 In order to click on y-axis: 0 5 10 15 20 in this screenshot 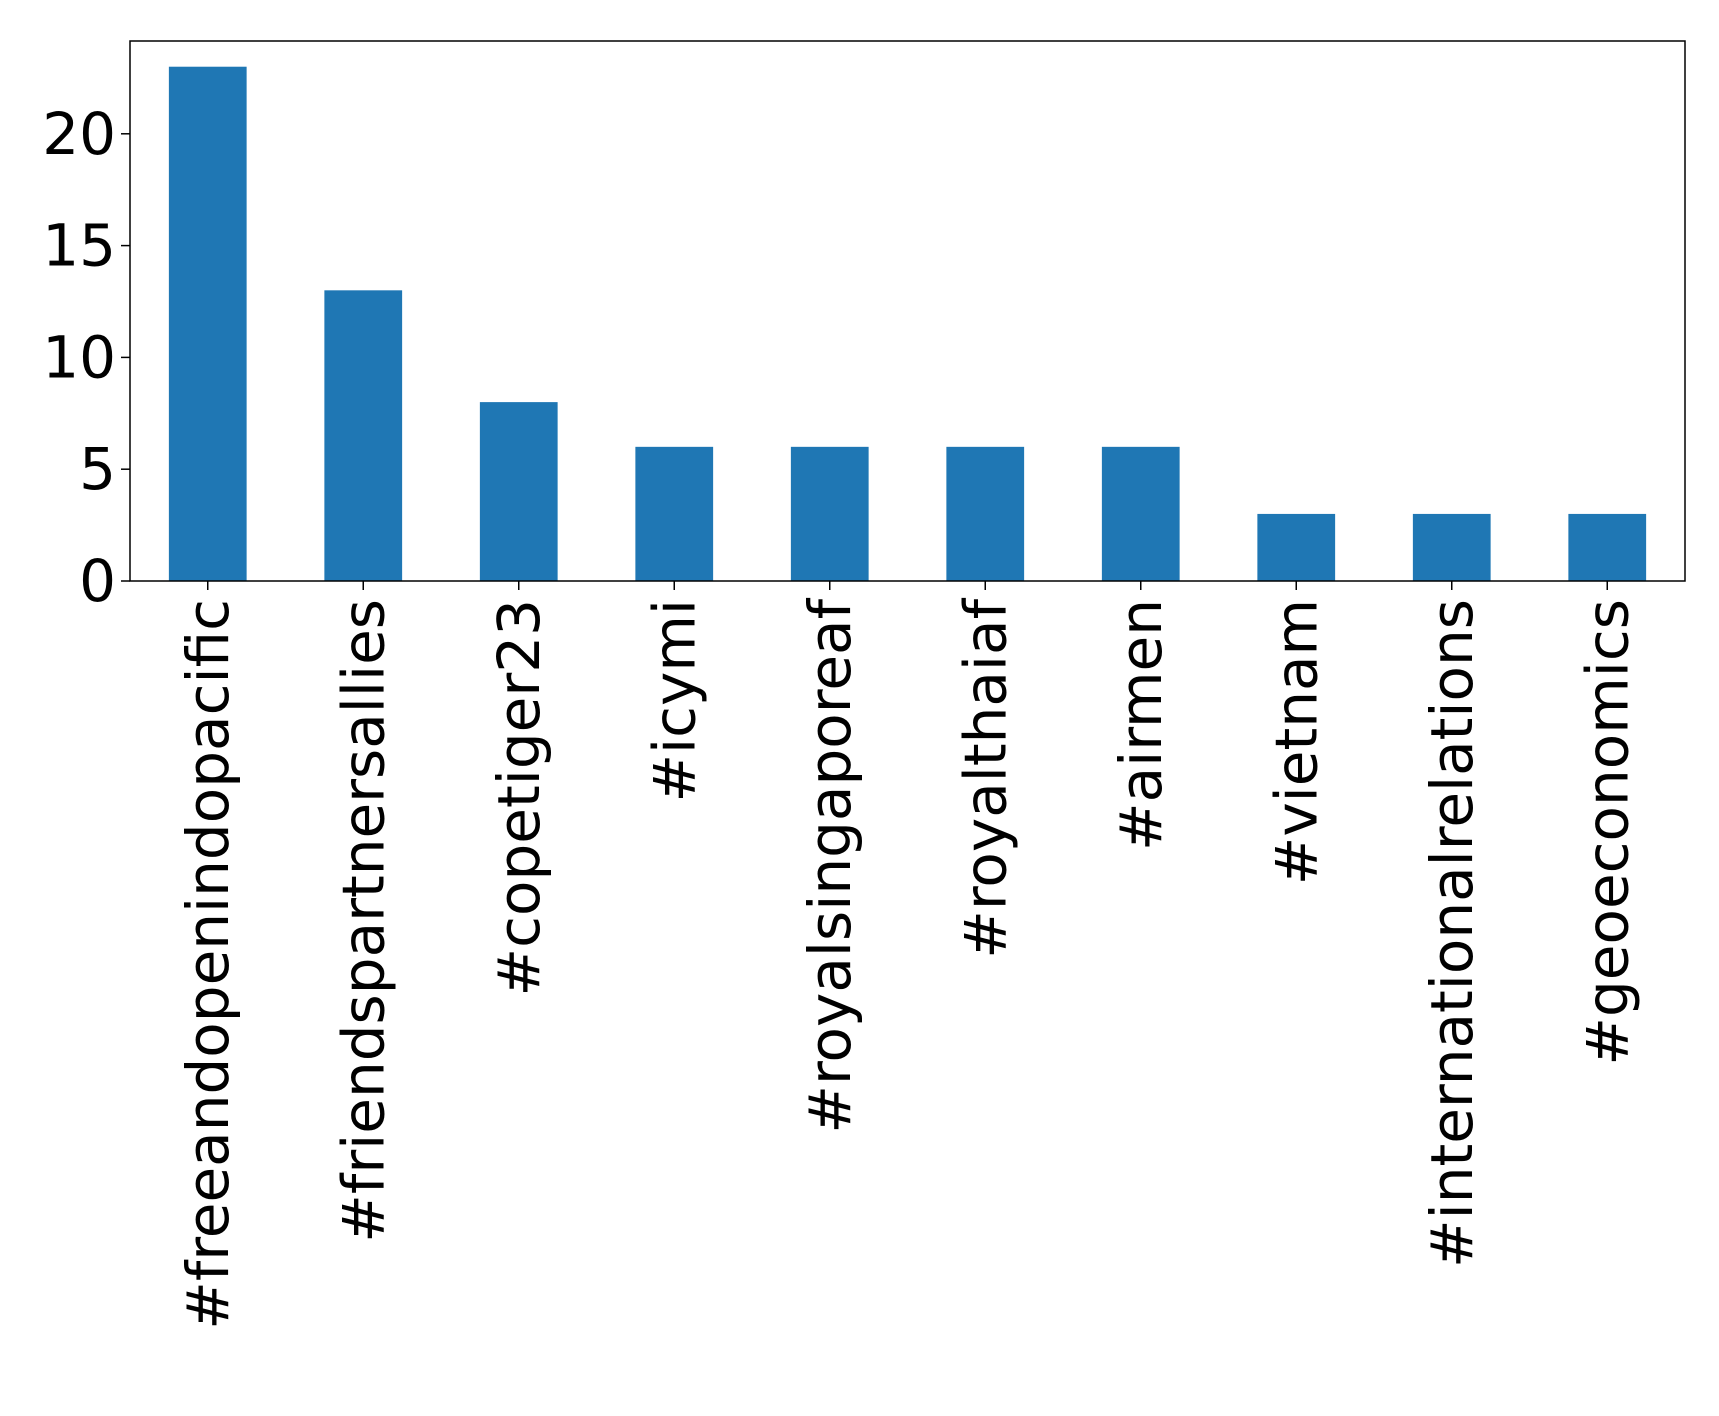, I will do `click(86, 357)`.